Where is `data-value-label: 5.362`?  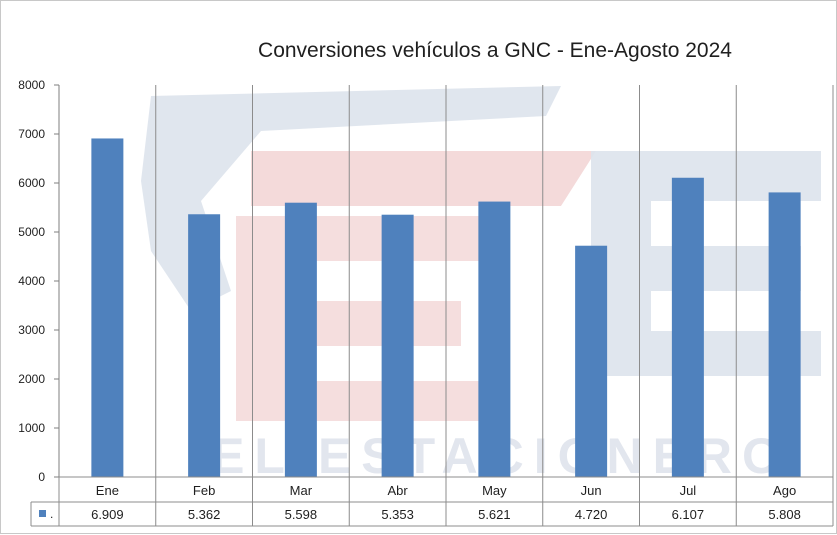 data-value-label: 5.362 is located at coordinates (204, 514).